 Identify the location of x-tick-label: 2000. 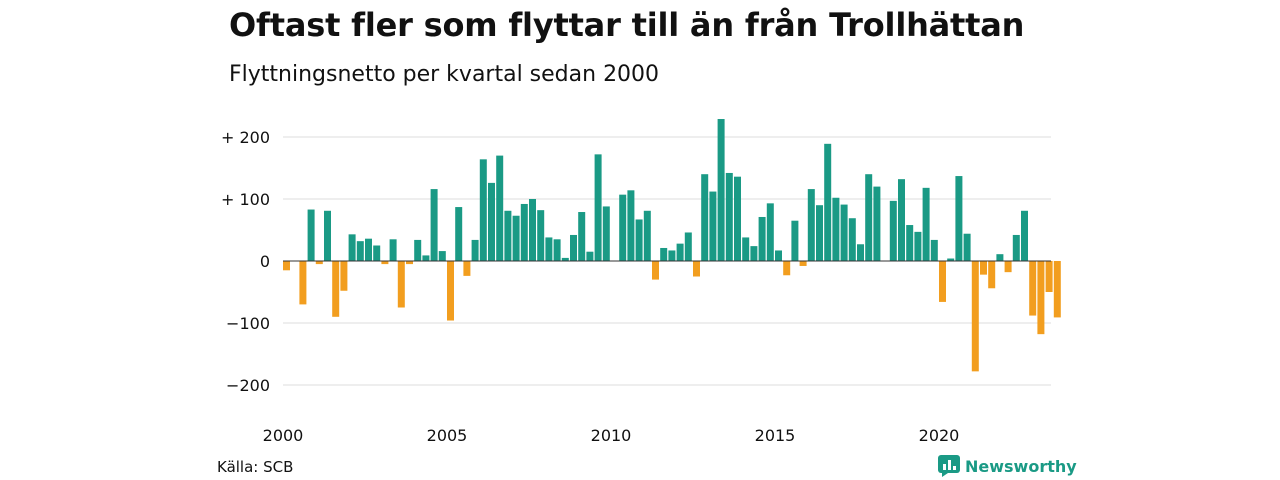
(283, 435).